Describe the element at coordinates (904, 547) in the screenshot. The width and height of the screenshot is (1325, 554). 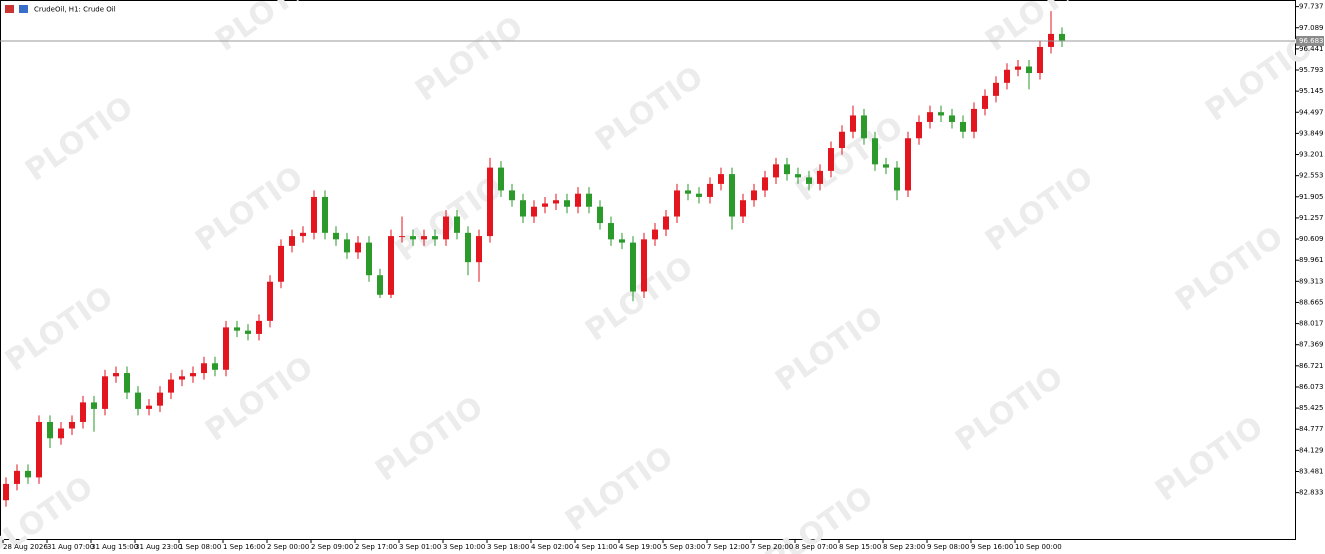
I see `x-tick-label: 8 Sep 23:00` at that location.